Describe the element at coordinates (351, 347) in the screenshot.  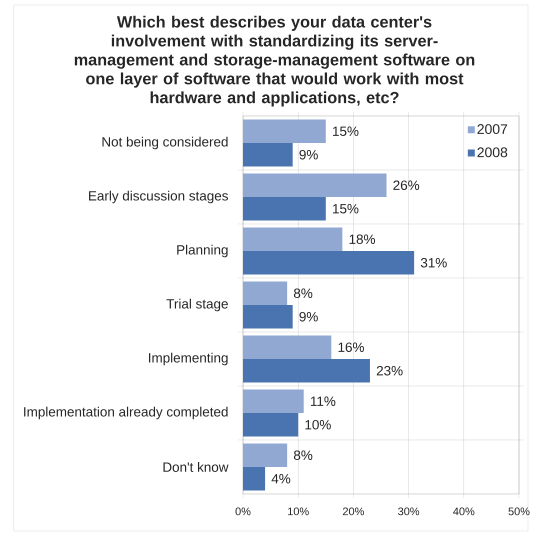
I see `data-label: 16%` at that location.